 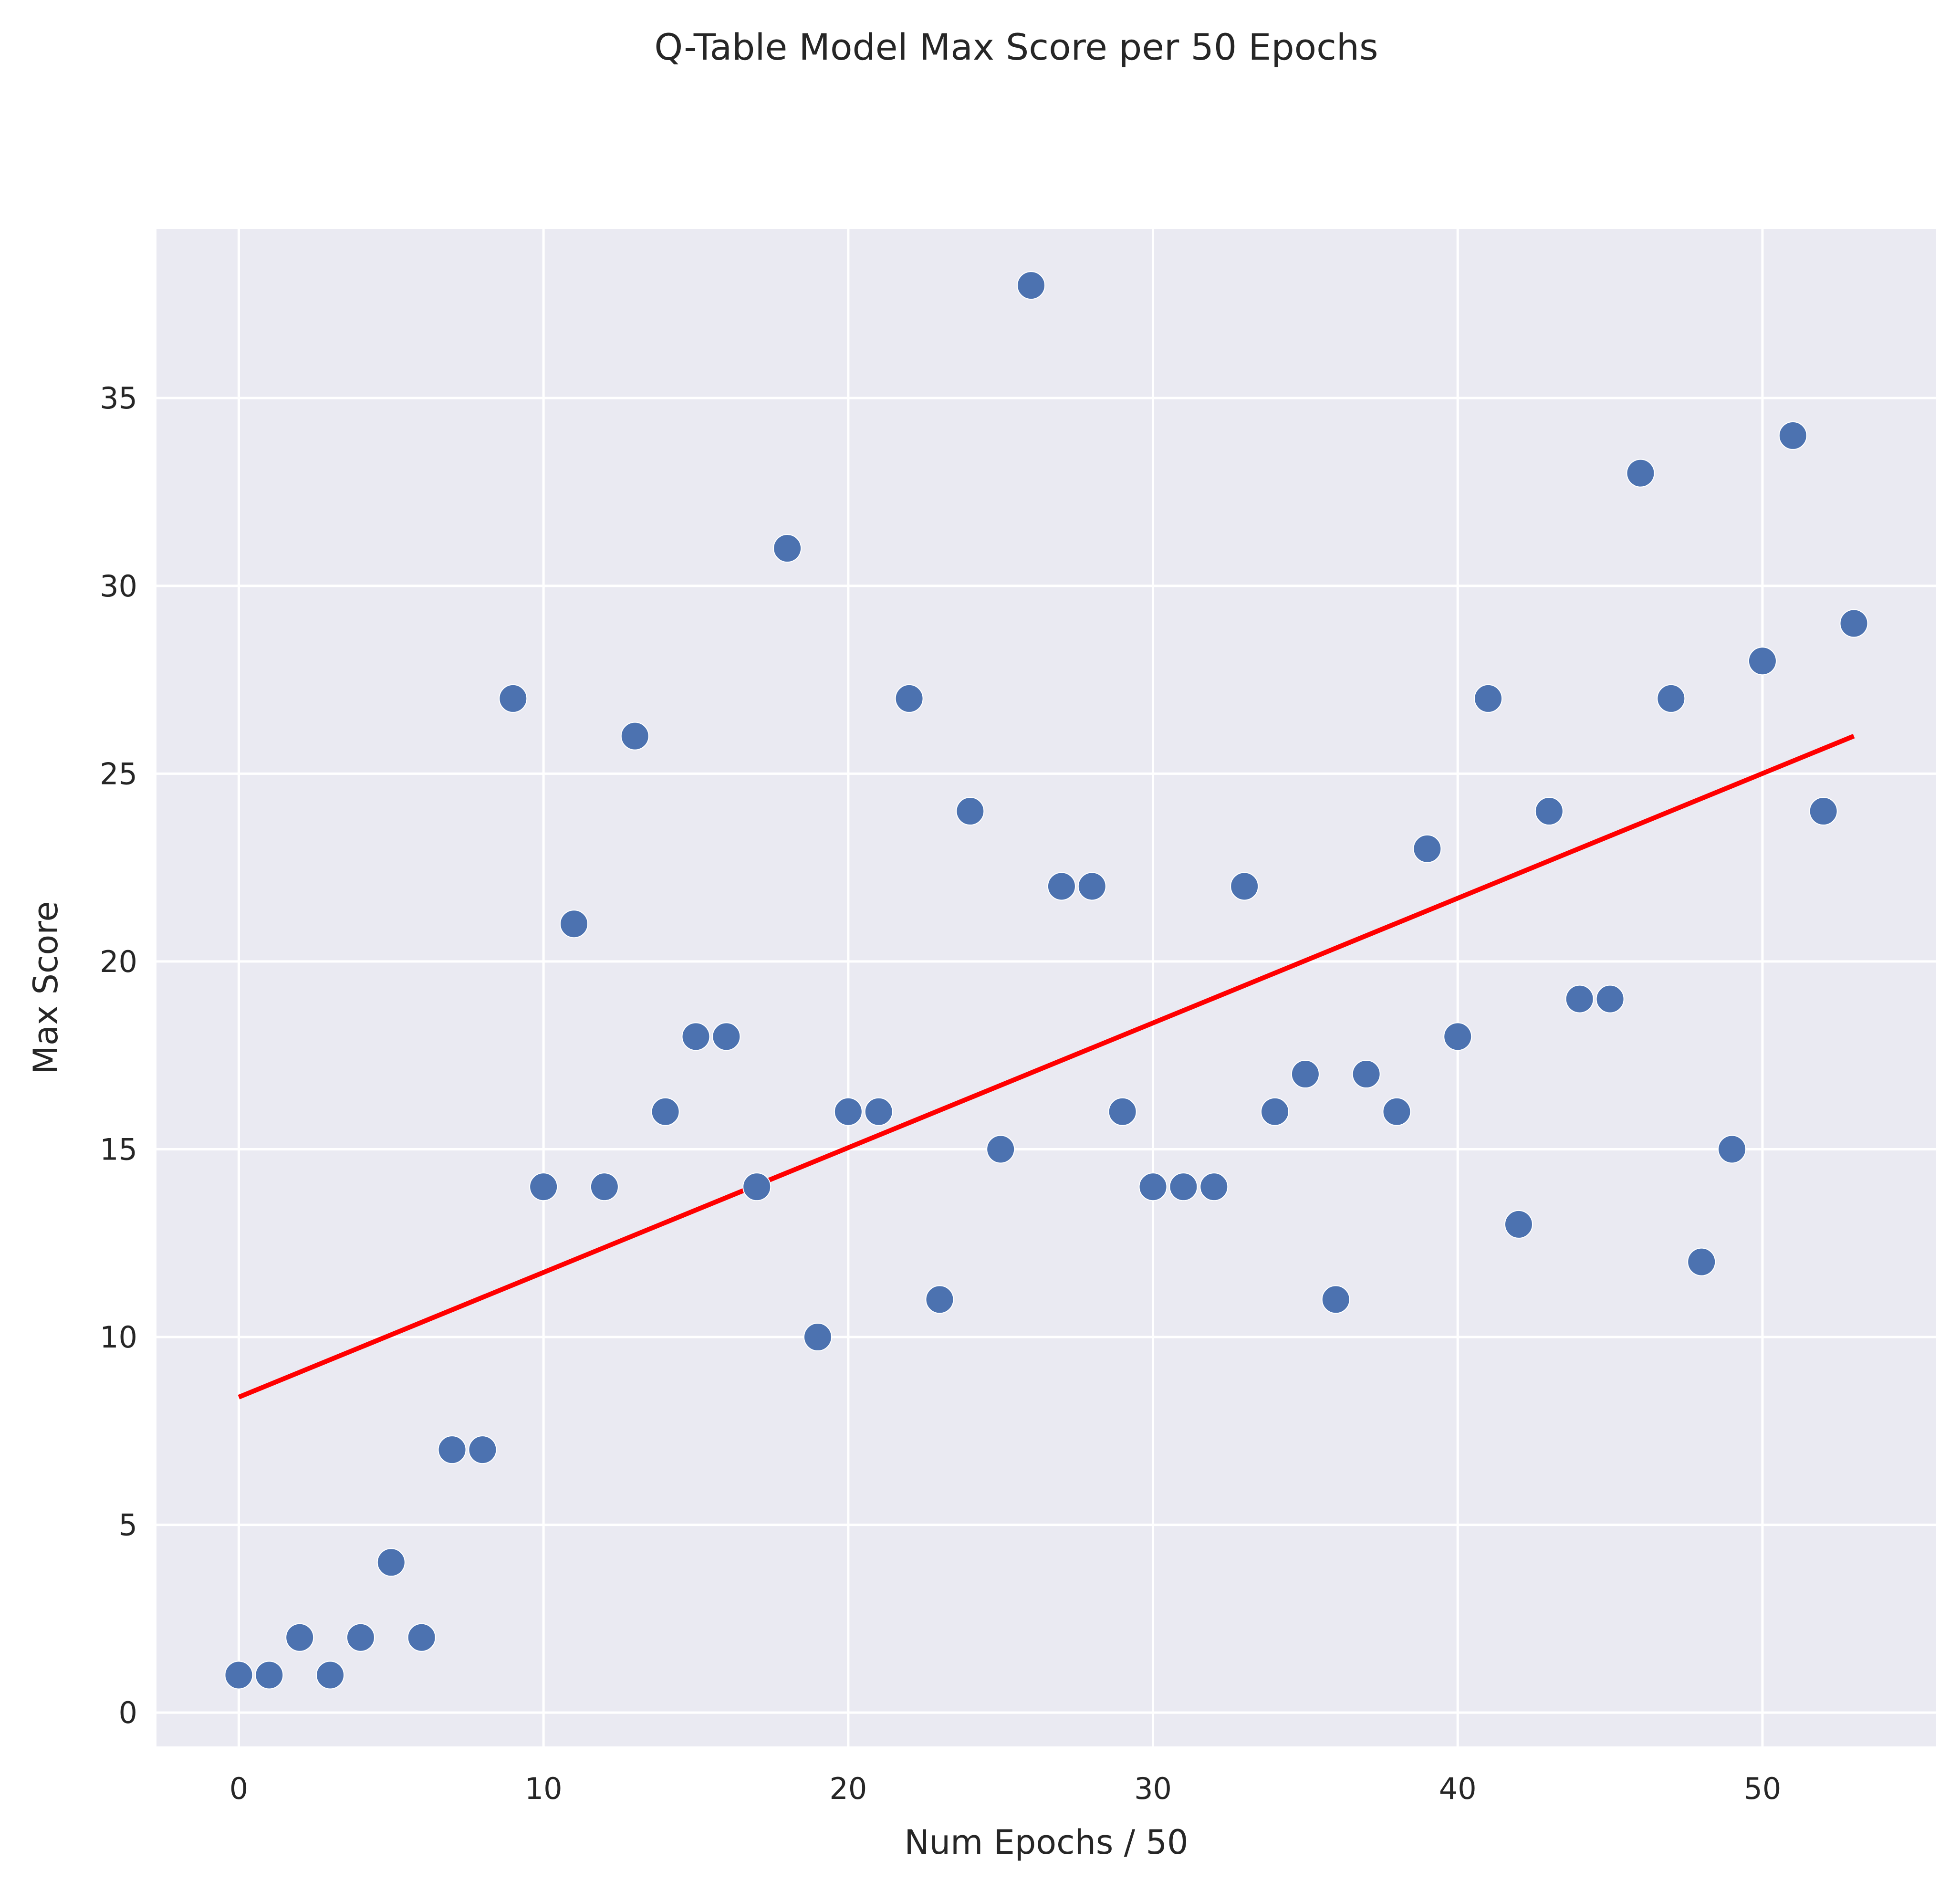 I want to click on x-tick-label: 30, so click(x=1153, y=1788).